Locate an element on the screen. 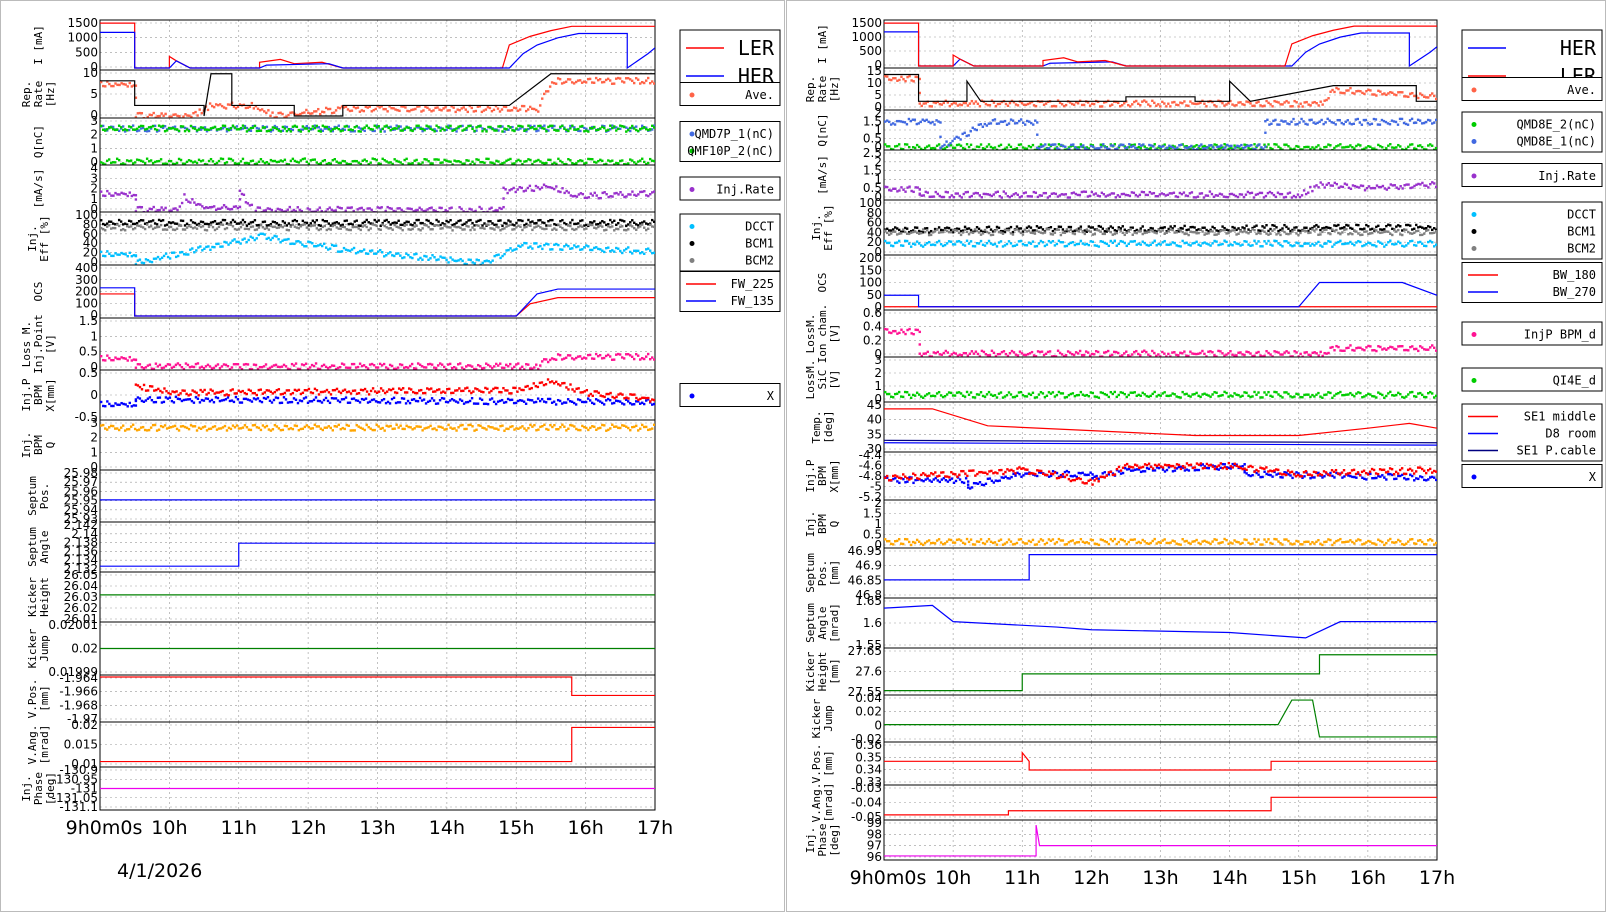 Image resolution: width=1606 pixels, height=912 pixels. legend-box is located at coordinates (730, 188).